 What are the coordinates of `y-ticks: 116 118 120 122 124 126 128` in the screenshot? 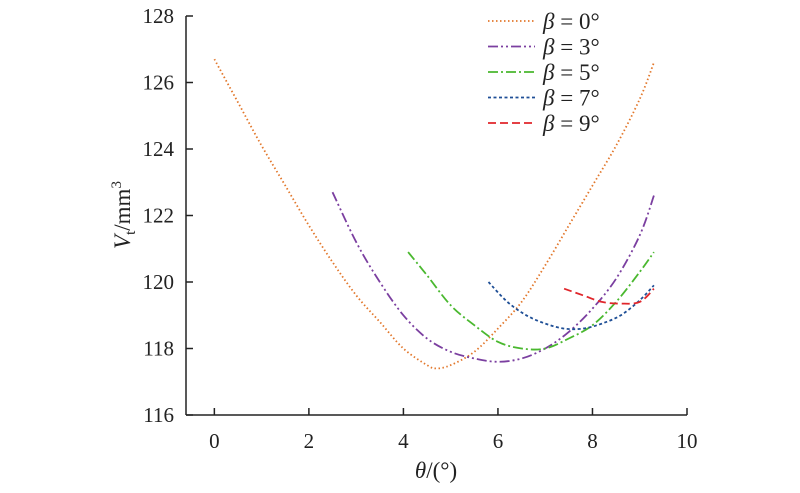 It's located at (168, 215).